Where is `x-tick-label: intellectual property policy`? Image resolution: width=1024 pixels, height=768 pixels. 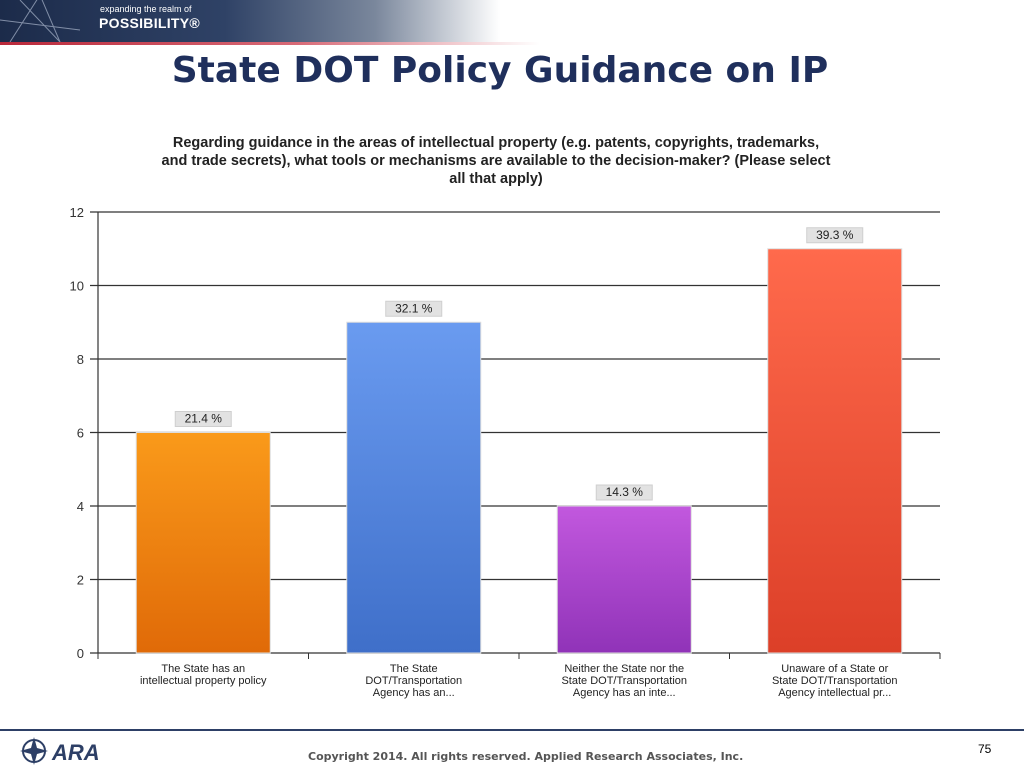 x-tick-label: intellectual property policy is located at coordinates (203, 681).